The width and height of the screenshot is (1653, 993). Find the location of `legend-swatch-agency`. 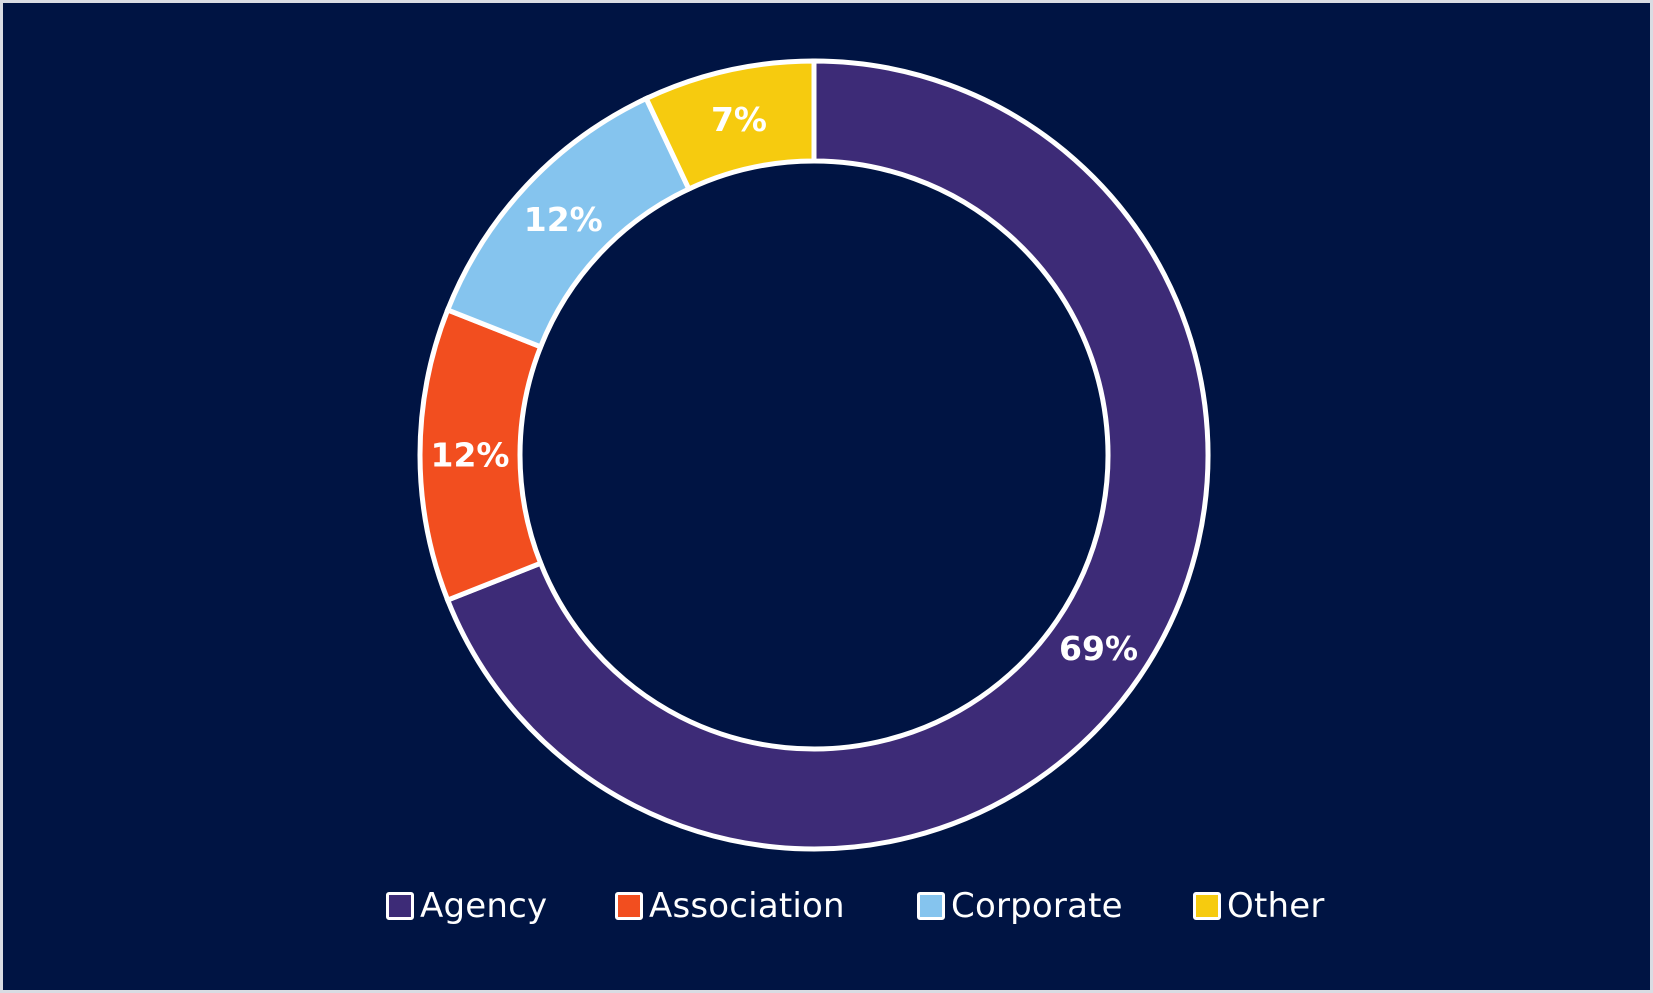

legend-swatch-agency is located at coordinates (400, 906).